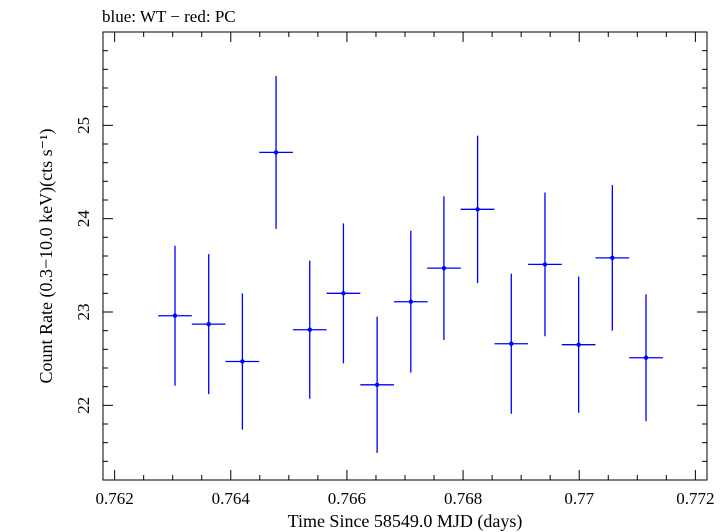 This screenshot has width=722, height=532. What do you see at coordinates (463, 498) in the screenshot?
I see `x-tick-label: 0.768` at bounding box center [463, 498].